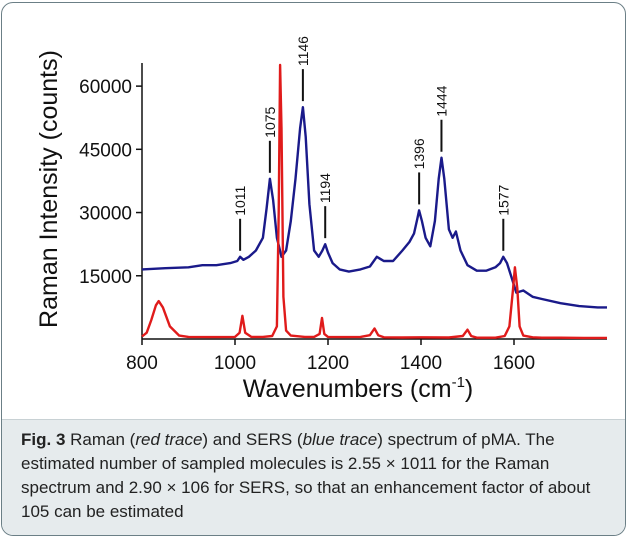 The height and width of the screenshot is (540, 629). I want to click on x-tick-label: 1600, so click(514, 363).